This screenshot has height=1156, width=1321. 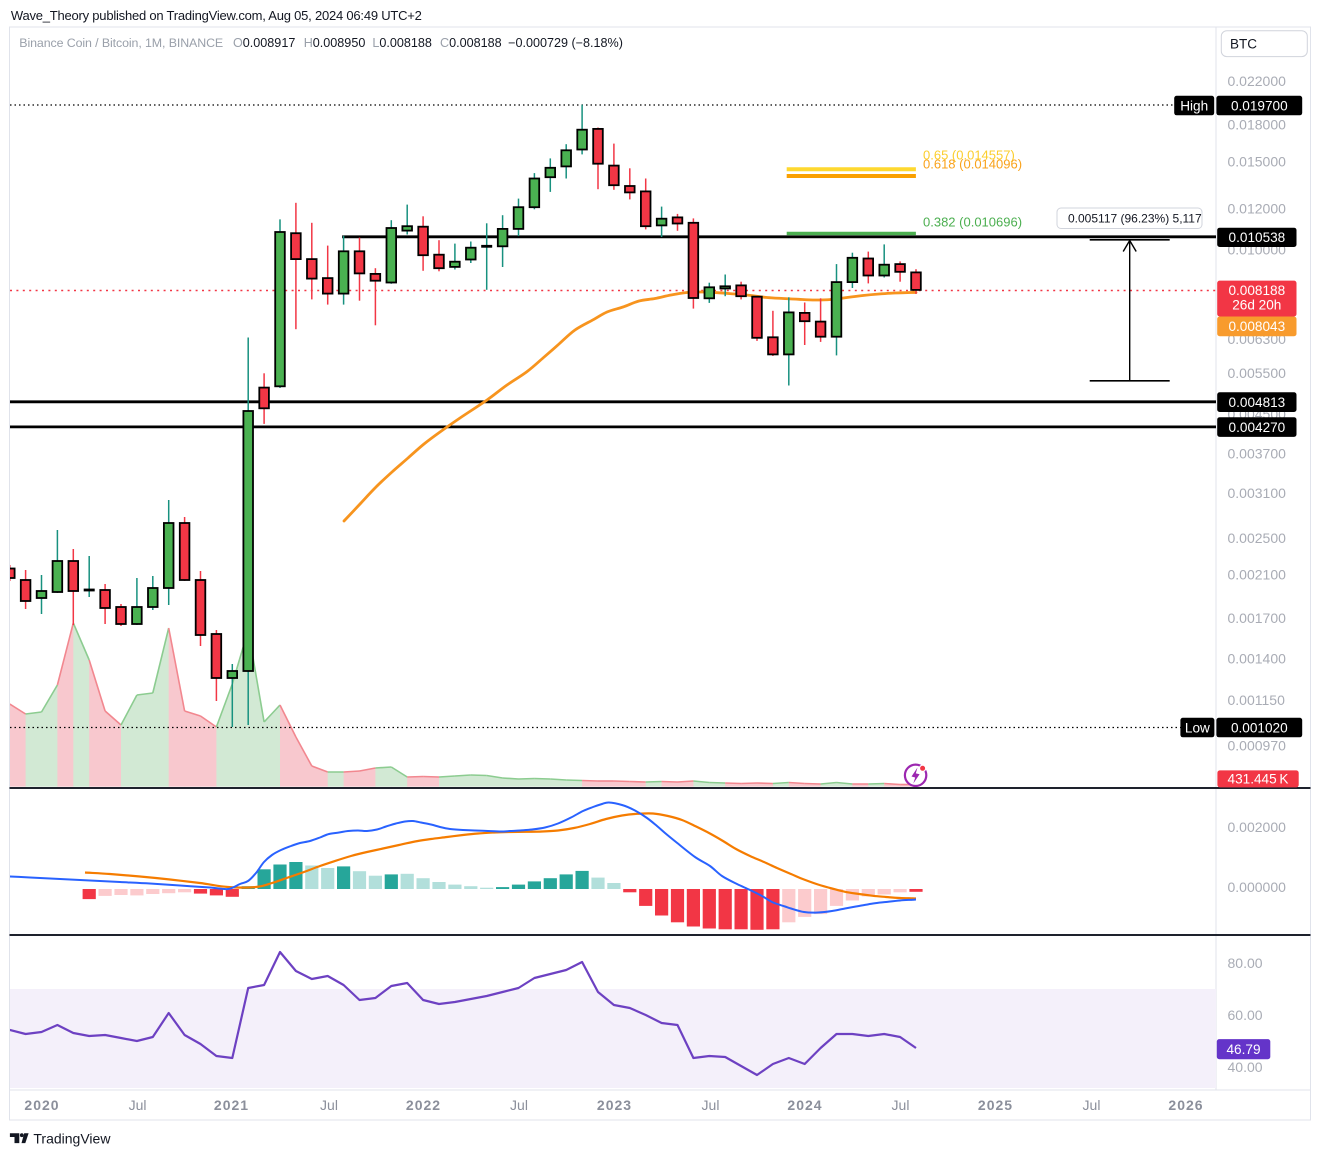 What do you see at coordinates (231, 1105) in the screenshot?
I see `svg-text: 2021` at bounding box center [231, 1105].